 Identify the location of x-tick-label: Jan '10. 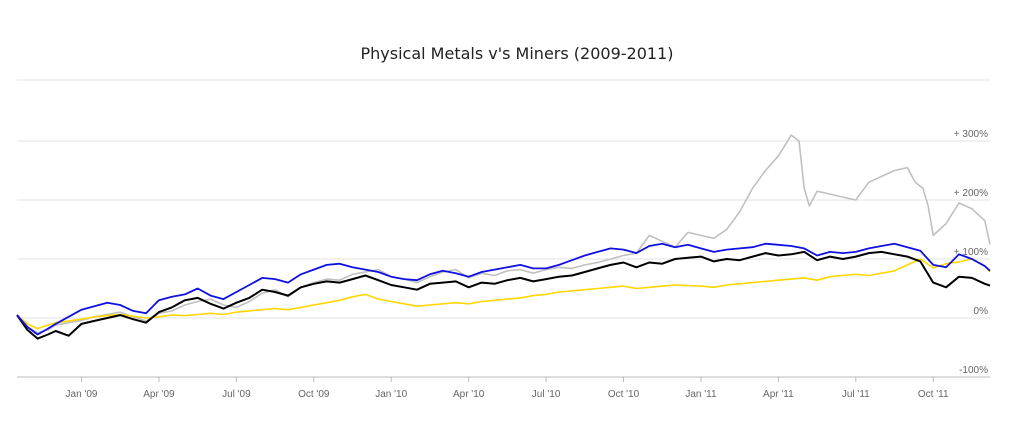
(391, 394).